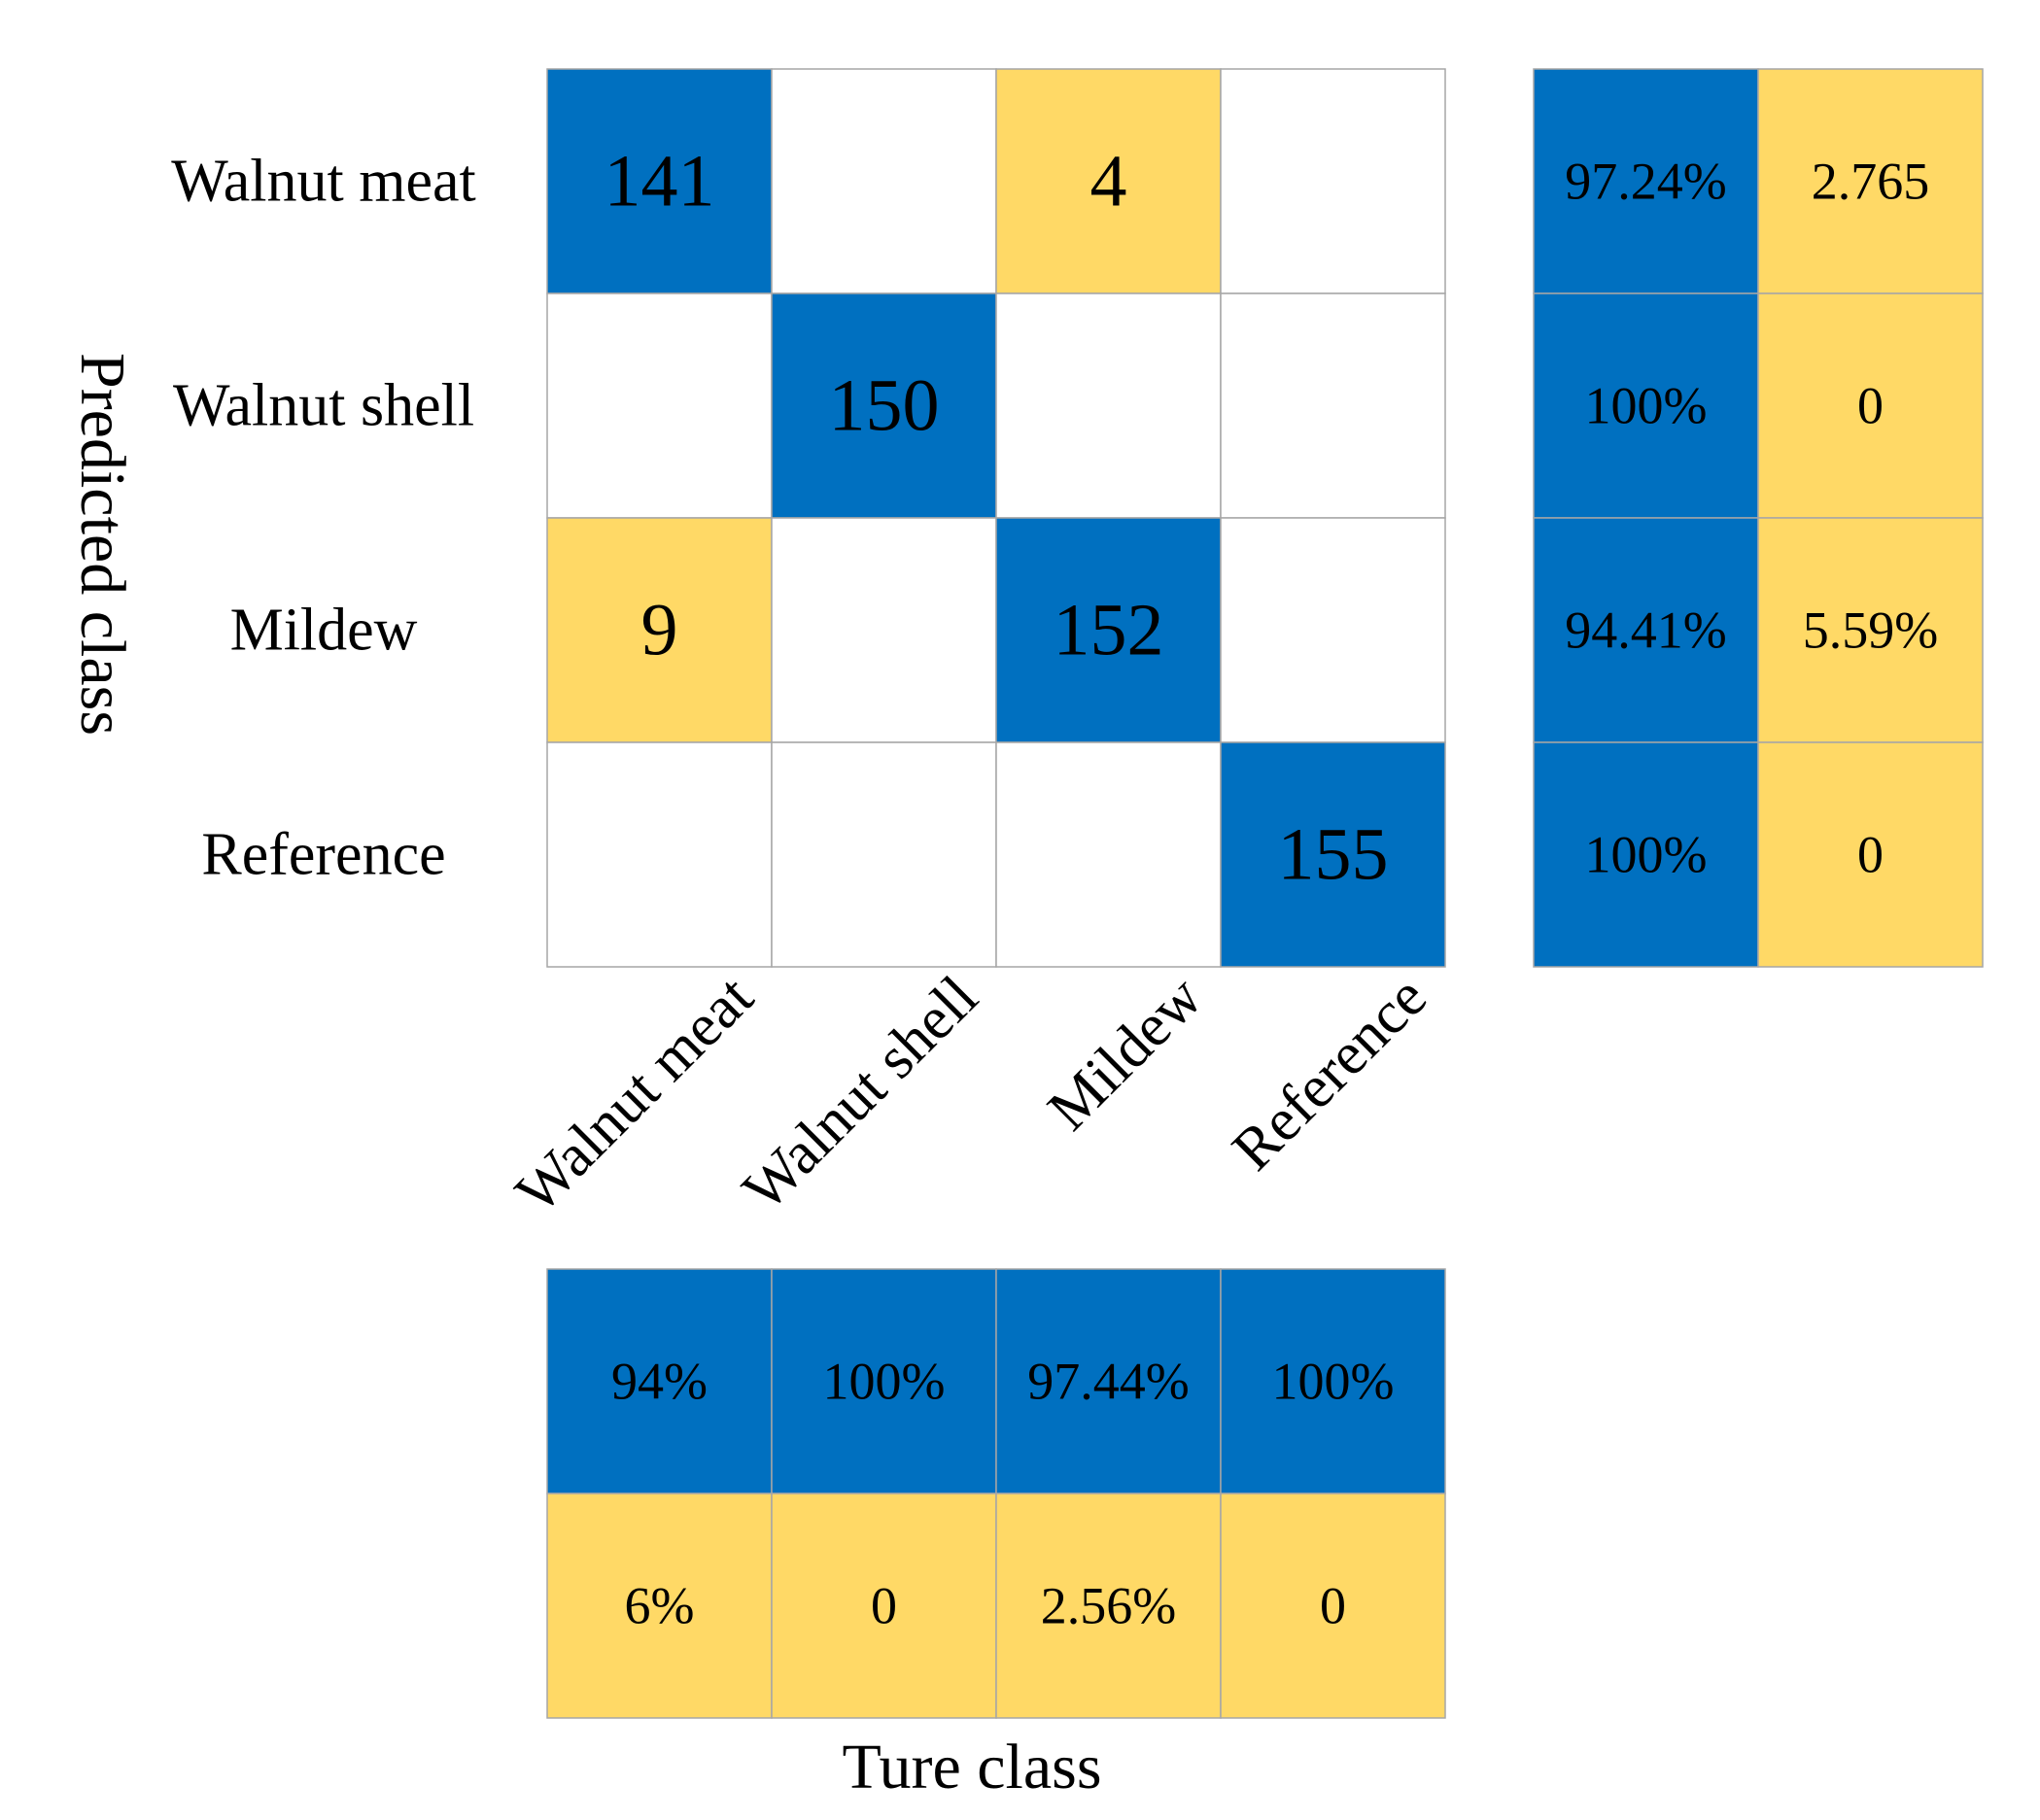 This screenshot has width=2040, height=1820. I want to click on row-summary-value: 97.24%, so click(1645, 182).